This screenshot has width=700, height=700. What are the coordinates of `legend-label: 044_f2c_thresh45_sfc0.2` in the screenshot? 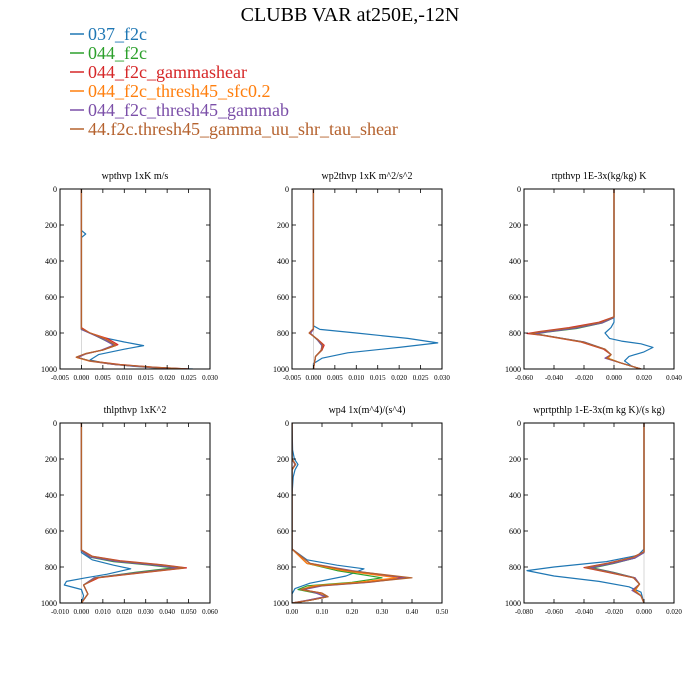 It's located at (179, 91).